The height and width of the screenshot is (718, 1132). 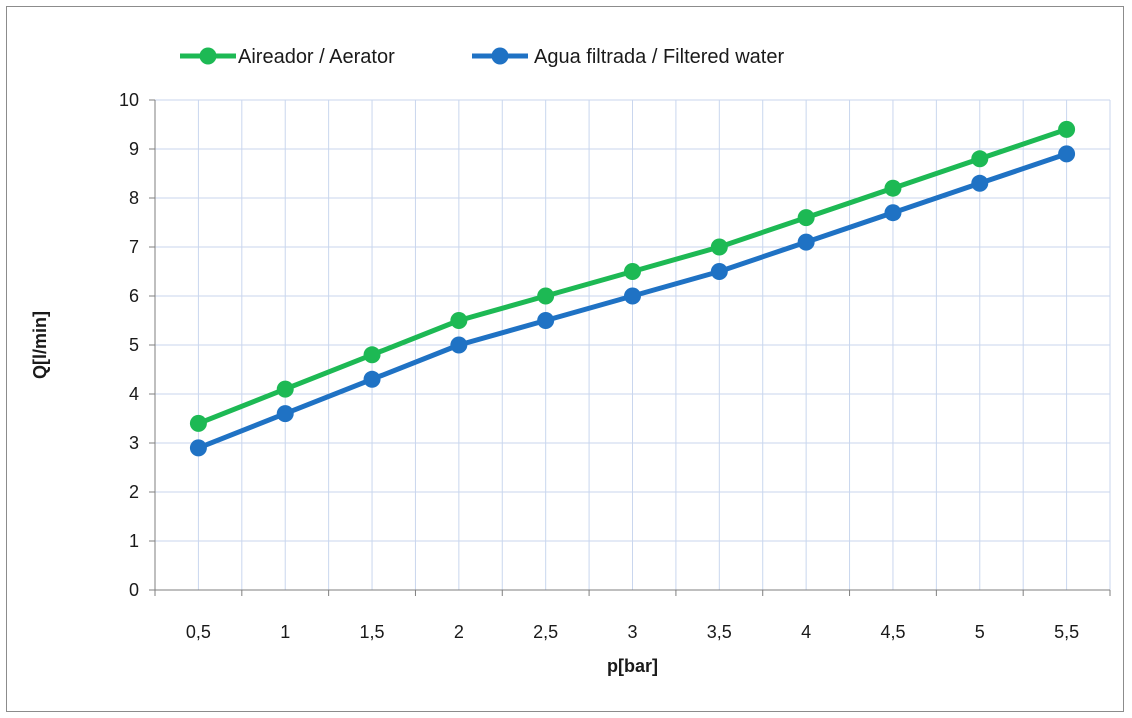 I want to click on y-tick-label: 3, so click(x=134, y=443).